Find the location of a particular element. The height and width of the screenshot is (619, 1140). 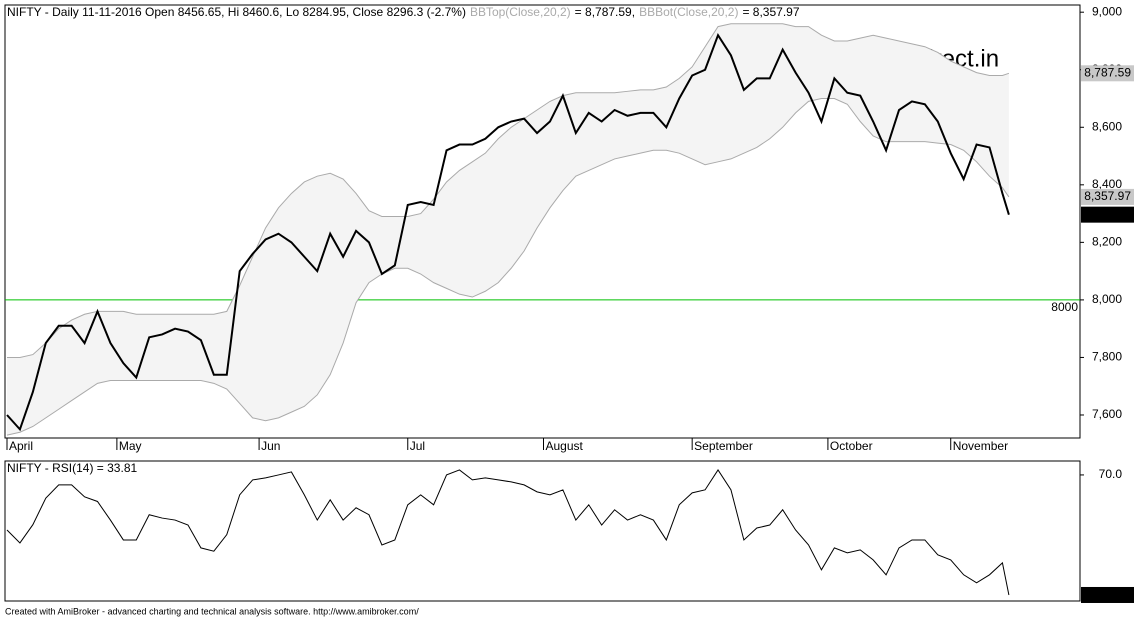

x-tick-label: October is located at coordinates (851, 446).